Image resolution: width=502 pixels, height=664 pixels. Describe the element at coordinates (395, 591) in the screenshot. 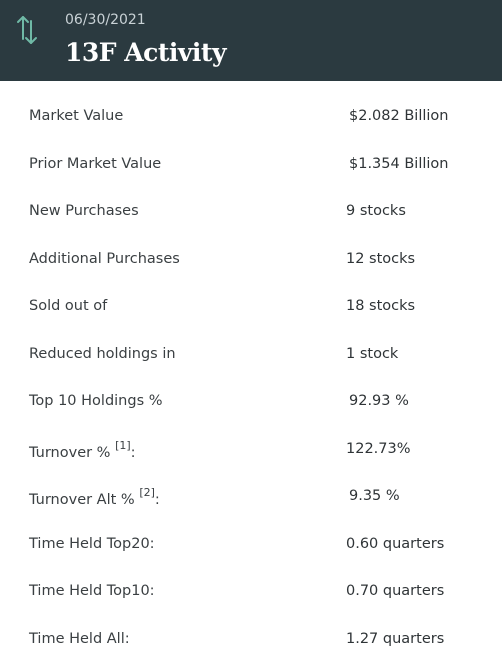

I see `row-value: 0.70 quarters` at that location.